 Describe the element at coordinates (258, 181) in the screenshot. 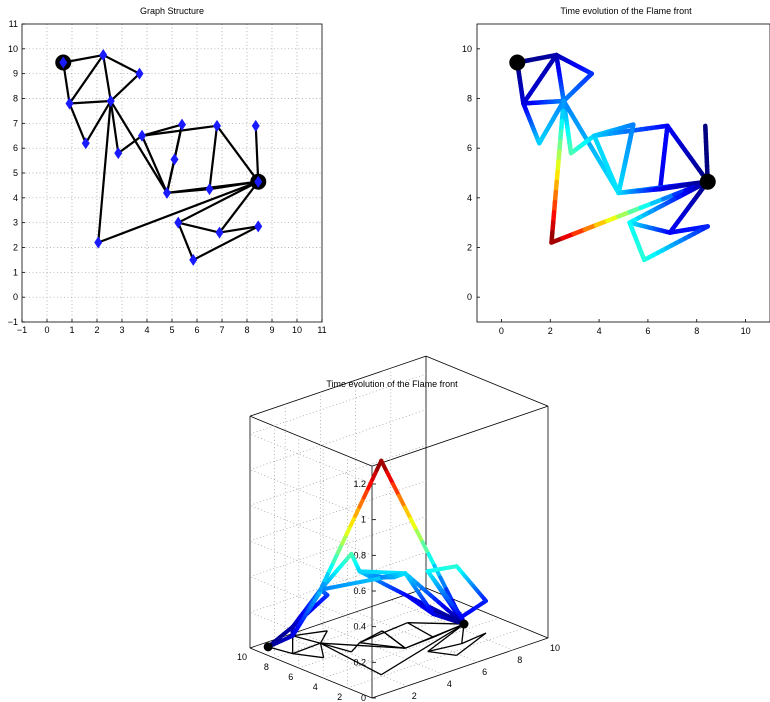

I see `p1-node-O` at that location.